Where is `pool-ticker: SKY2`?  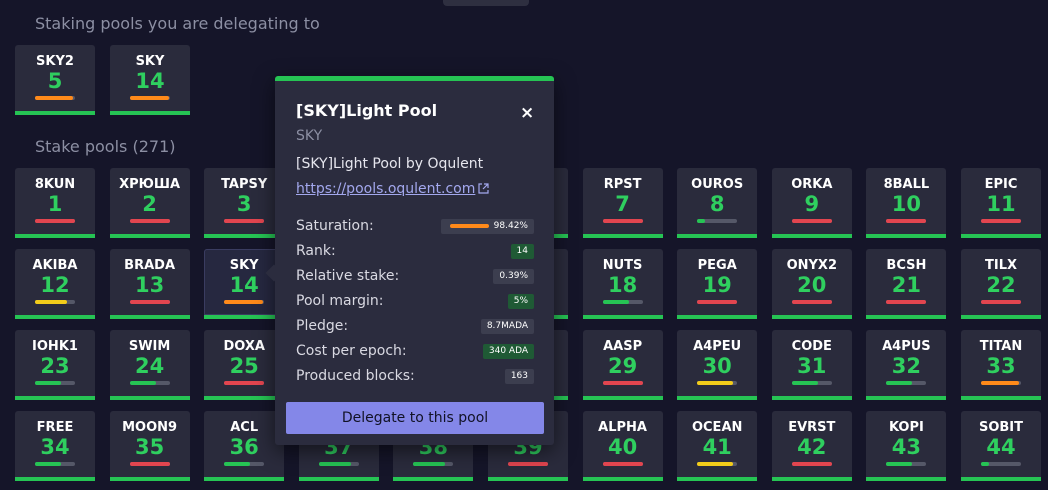 pool-ticker: SKY2 is located at coordinates (55, 61).